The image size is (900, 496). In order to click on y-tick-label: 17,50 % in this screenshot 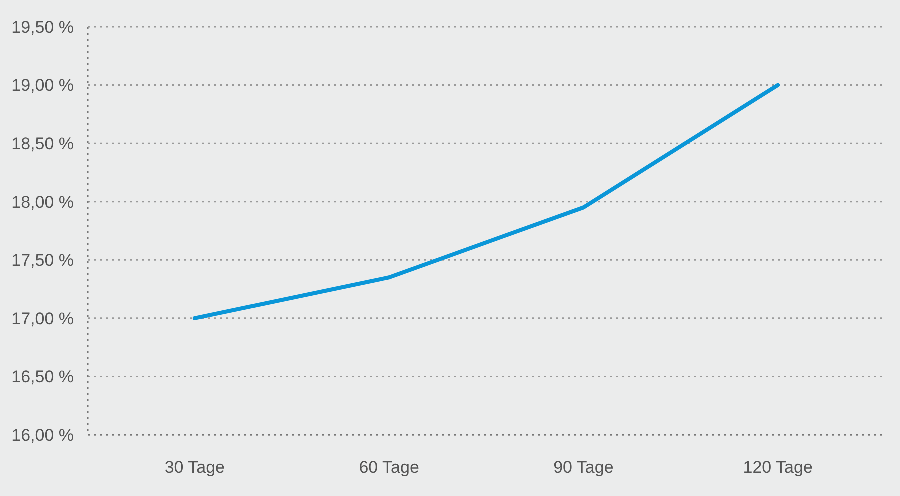, I will do `click(43, 260)`.